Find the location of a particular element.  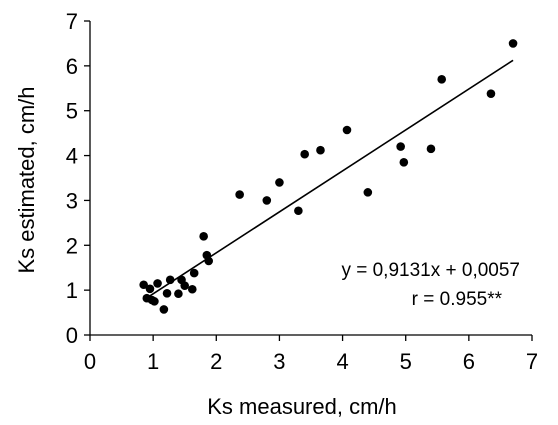

regression-equation-label: y = 0,9131x + 0,0057 is located at coordinates (430, 270).